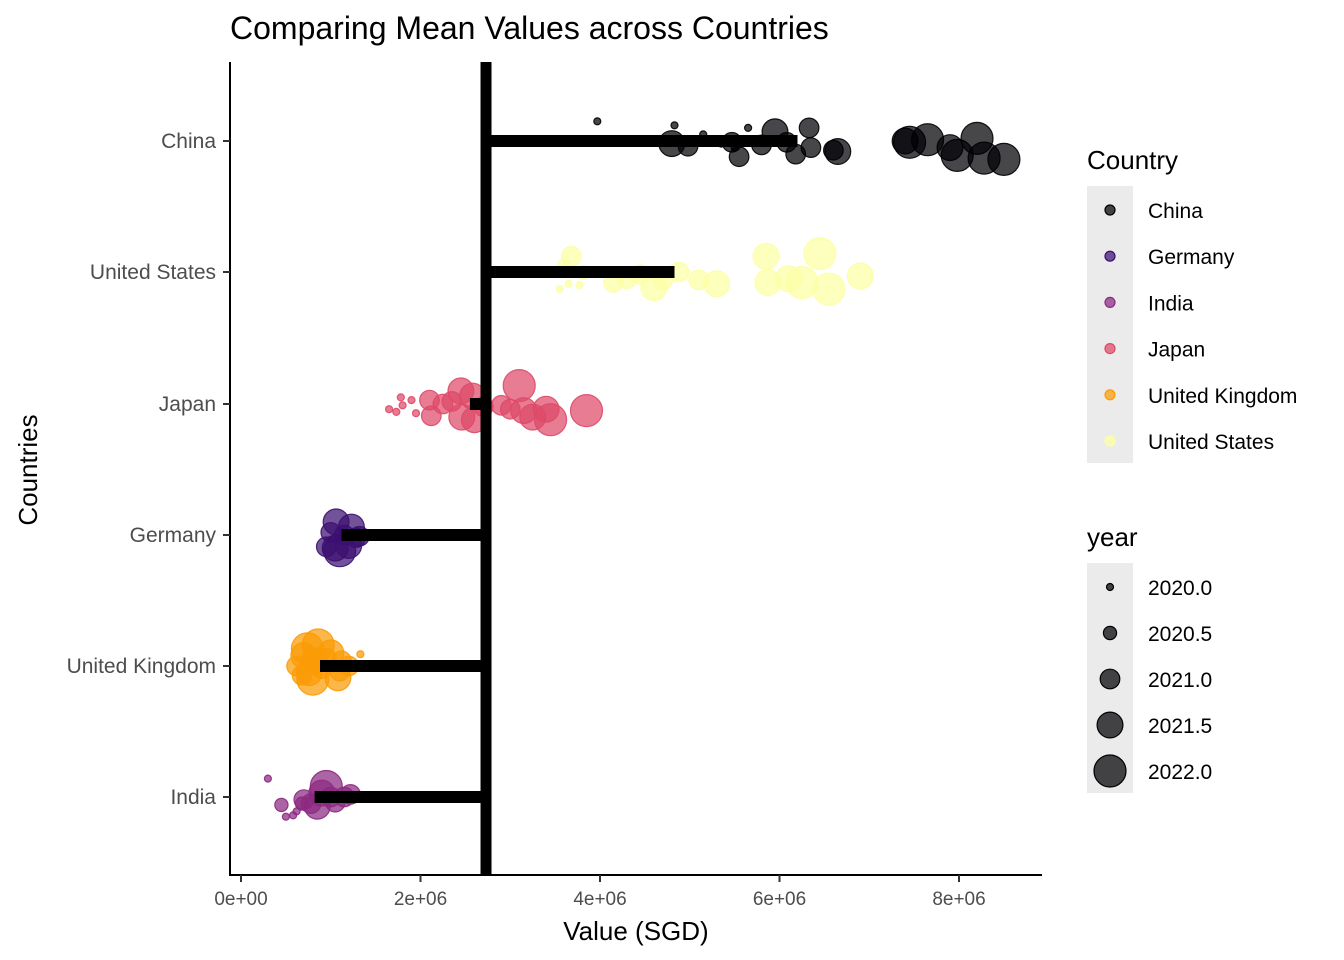  Describe the element at coordinates (1176, 350) in the screenshot. I see `legend-country-label: Japan` at that location.